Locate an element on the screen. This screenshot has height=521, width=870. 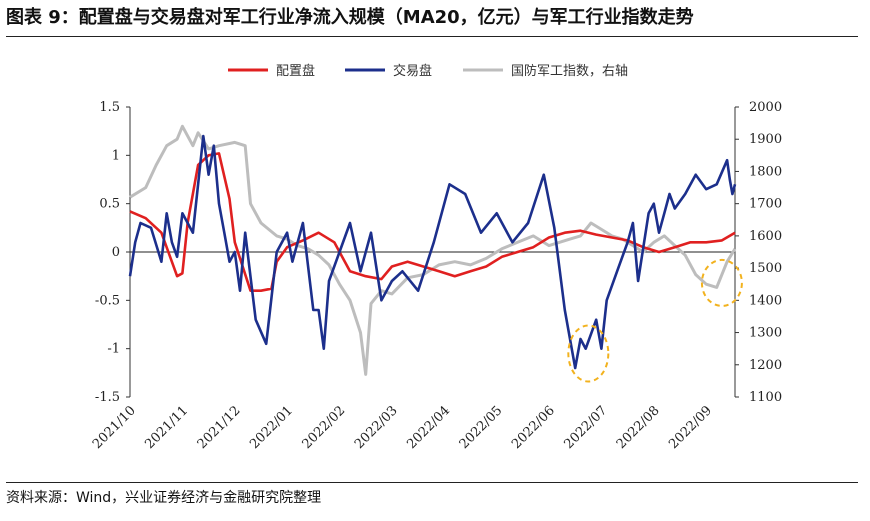
x-tick-label: 2021/10 is located at coordinates (114, 427).